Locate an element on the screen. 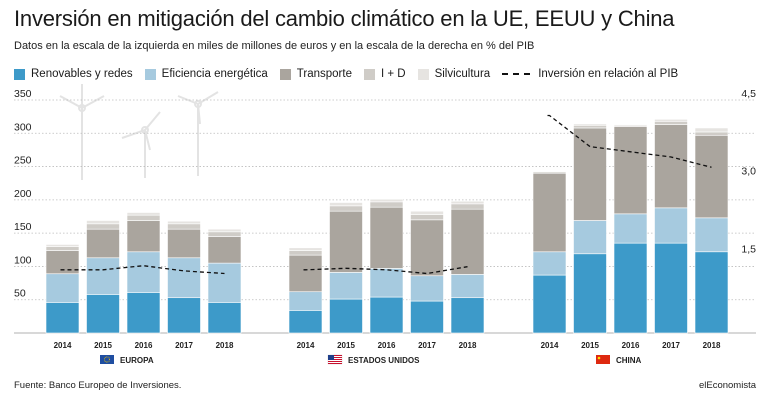 The height and width of the screenshot is (405, 770). legend-dash-line is located at coordinates (516, 74).